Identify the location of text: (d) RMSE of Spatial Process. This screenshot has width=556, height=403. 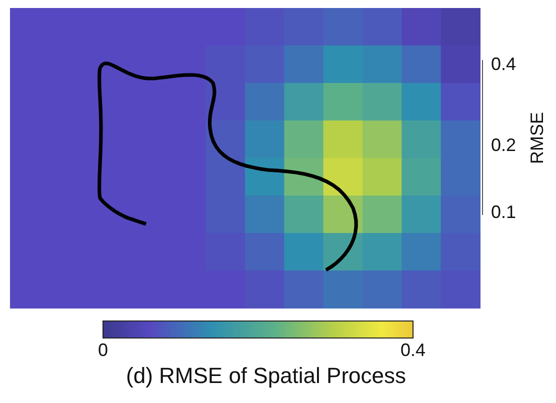
(266, 375).